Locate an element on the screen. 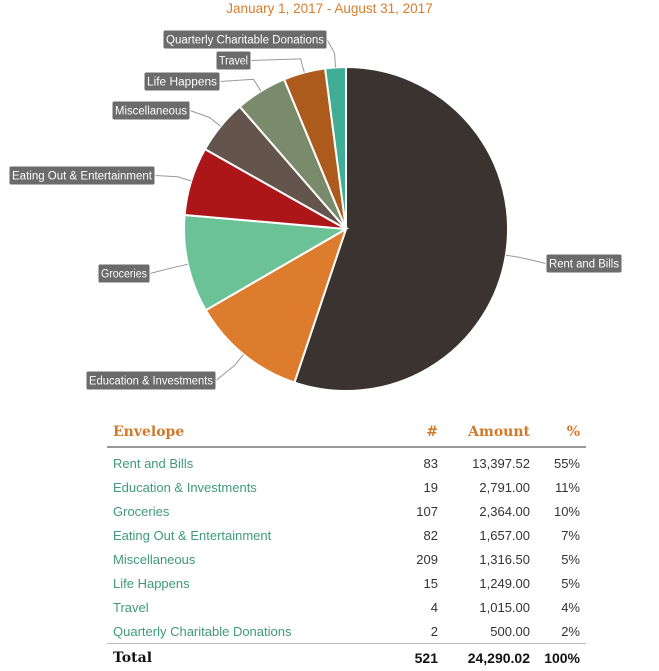 The image size is (659, 671). envelope-percent: 55% is located at coordinates (561, 461).